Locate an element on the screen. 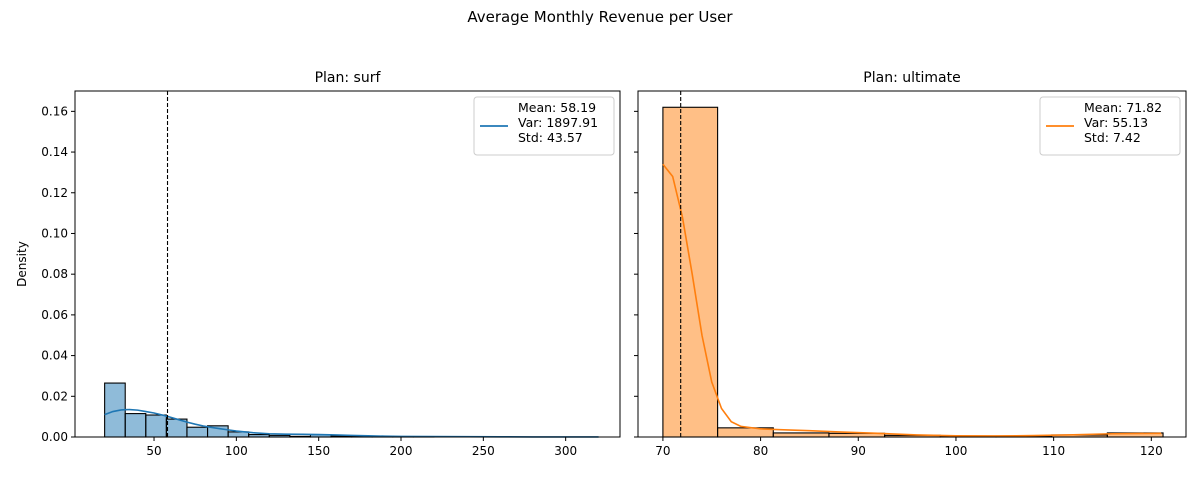  x-tick-label: 200 is located at coordinates (401, 451).